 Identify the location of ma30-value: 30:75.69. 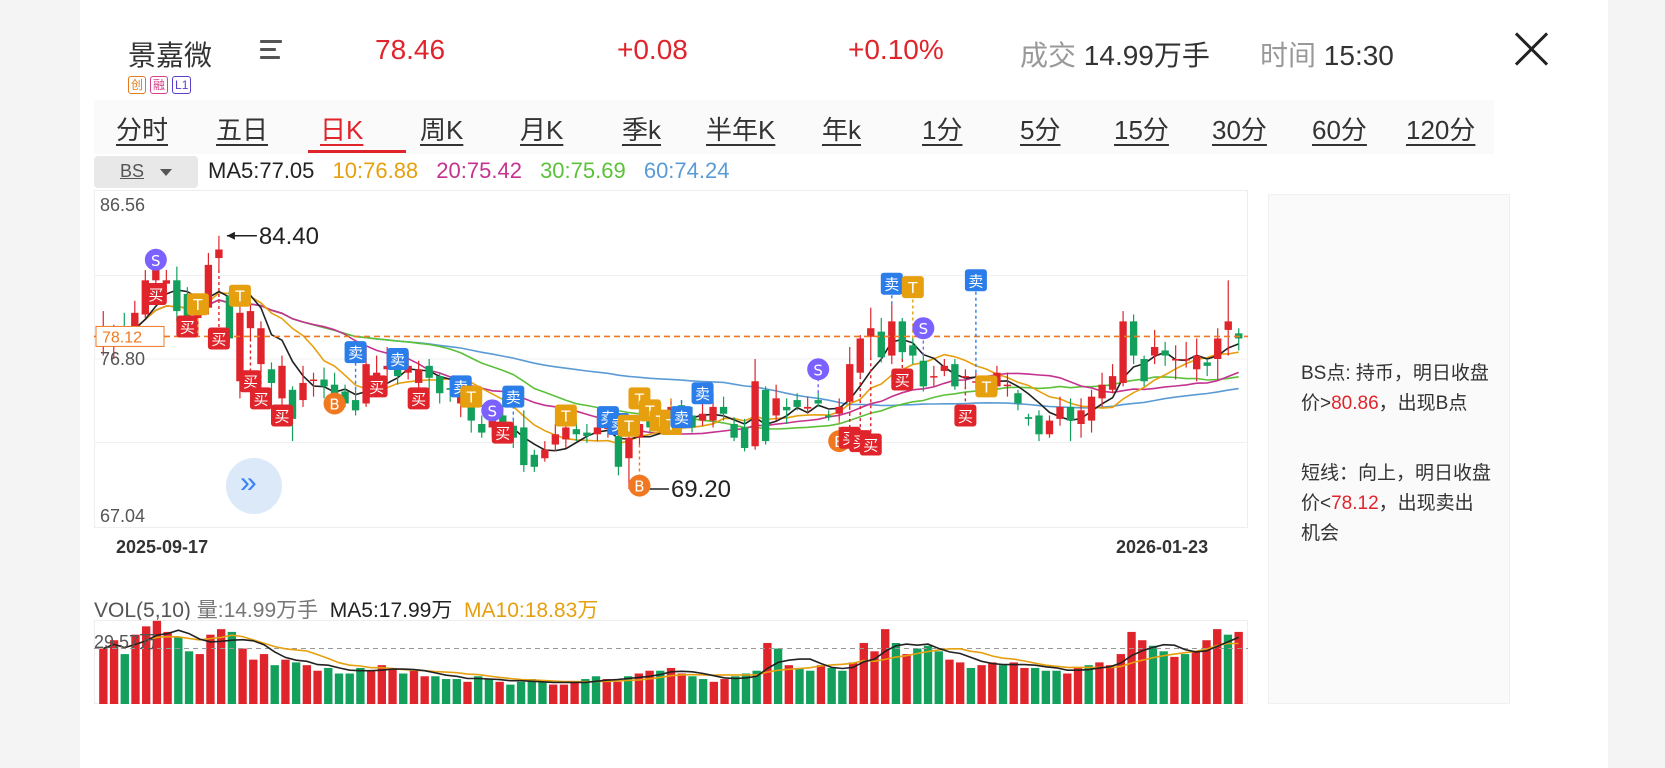
(583, 170).